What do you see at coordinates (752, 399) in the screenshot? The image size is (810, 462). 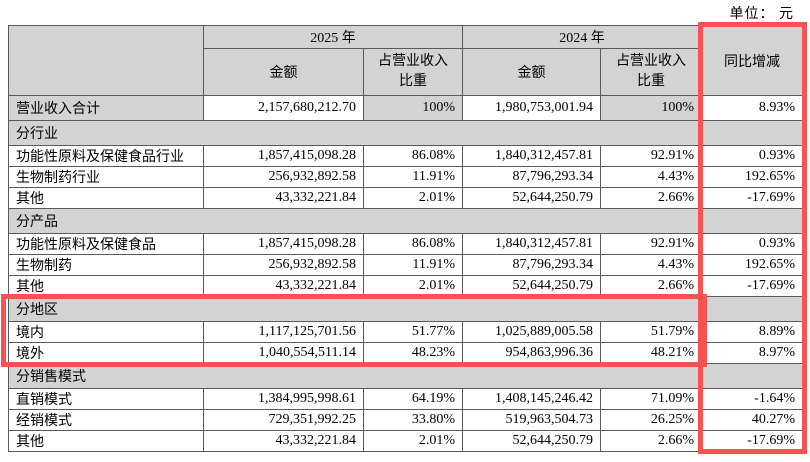 I see `yoy-change: -1.64%` at bounding box center [752, 399].